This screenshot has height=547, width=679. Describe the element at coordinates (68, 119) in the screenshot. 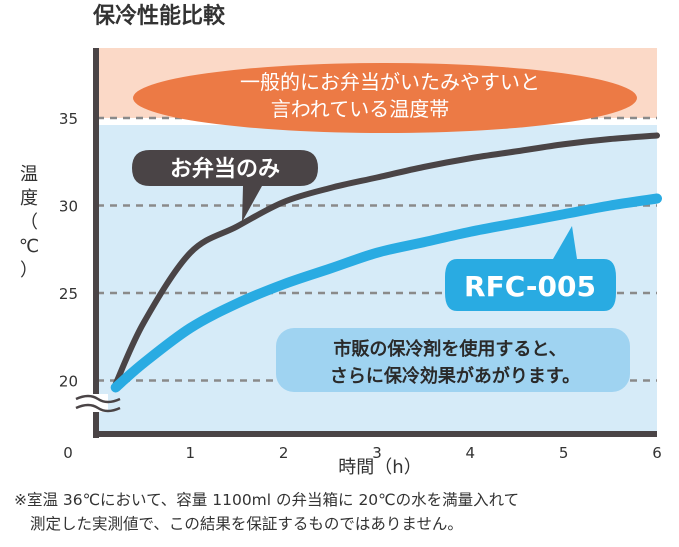

I see `y-tick-label: 35` at that location.